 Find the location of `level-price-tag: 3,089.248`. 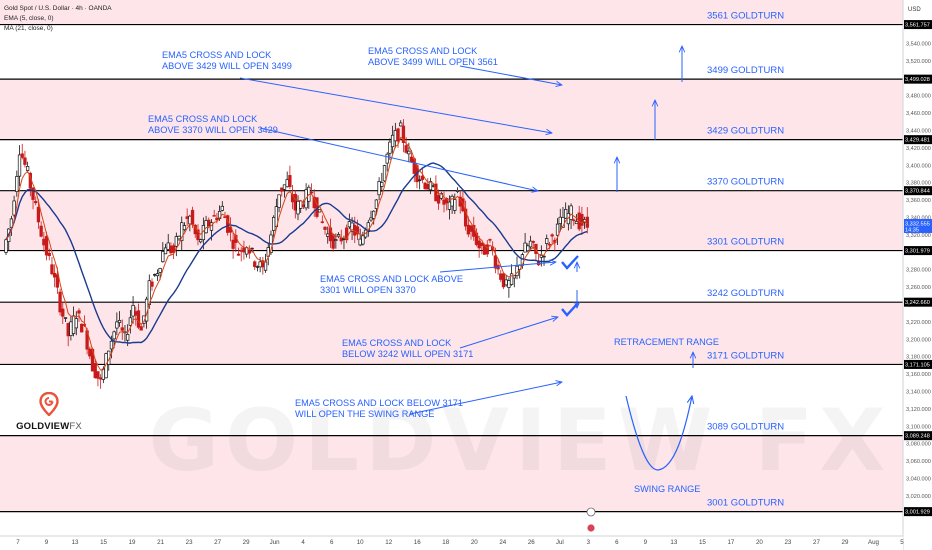

level-price-tag: 3,089.248 is located at coordinates (917, 437).